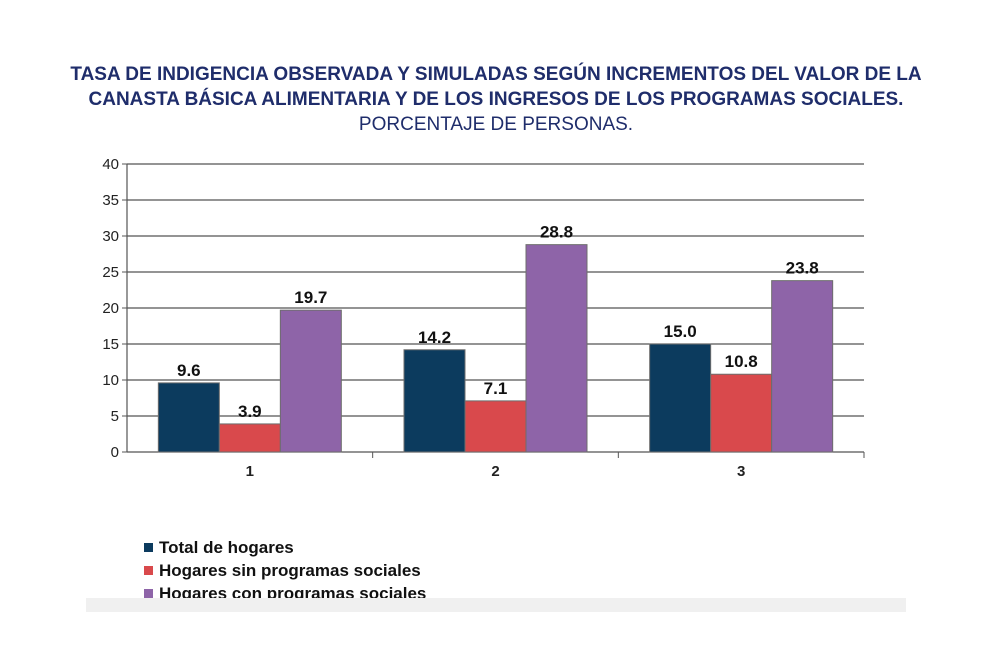 The image size is (992, 661). What do you see at coordinates (115, 452) in the screenshot?
I see `y-tick-label: 0` at bounding box center [115, 452].